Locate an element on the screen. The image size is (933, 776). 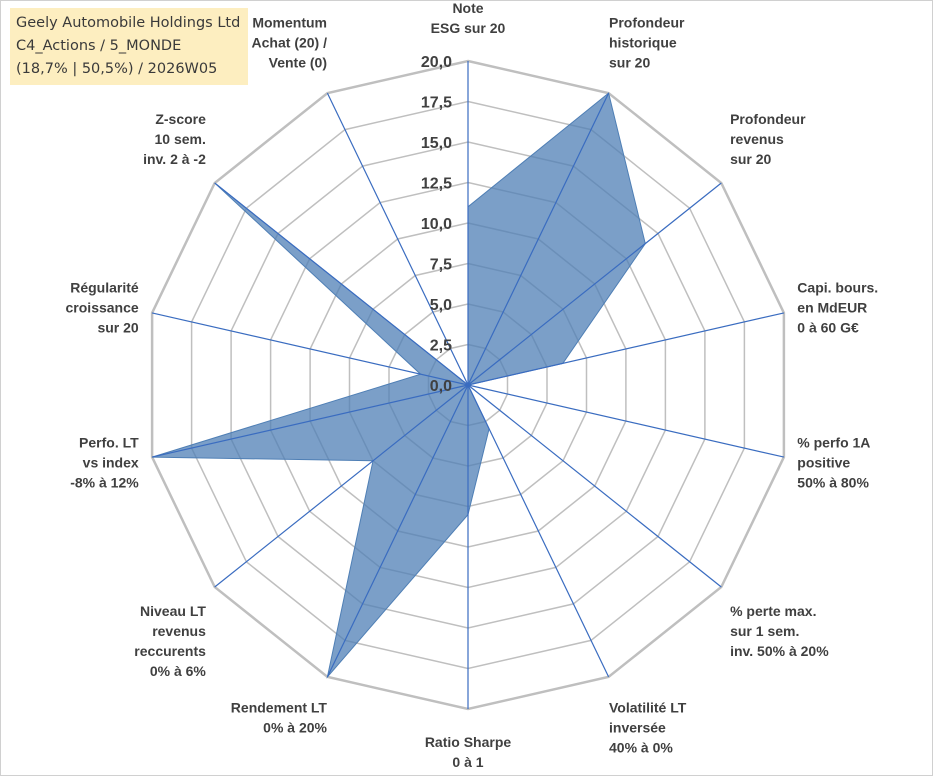
axis-label-7-line-2: inversée is located at coordinates (637, 728).